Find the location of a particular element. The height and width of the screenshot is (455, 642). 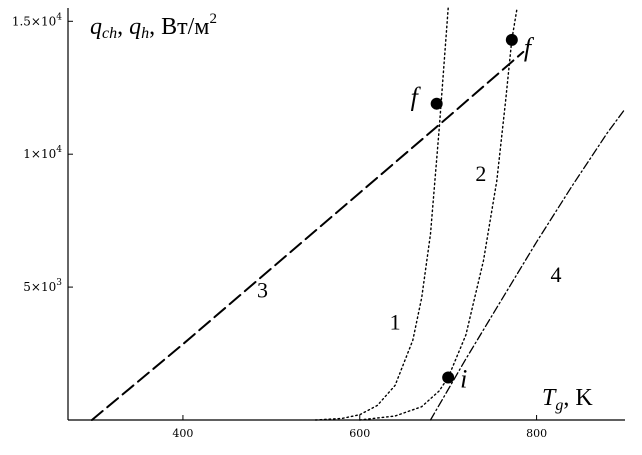

point-marker-i is located at coordinates (448, 377).